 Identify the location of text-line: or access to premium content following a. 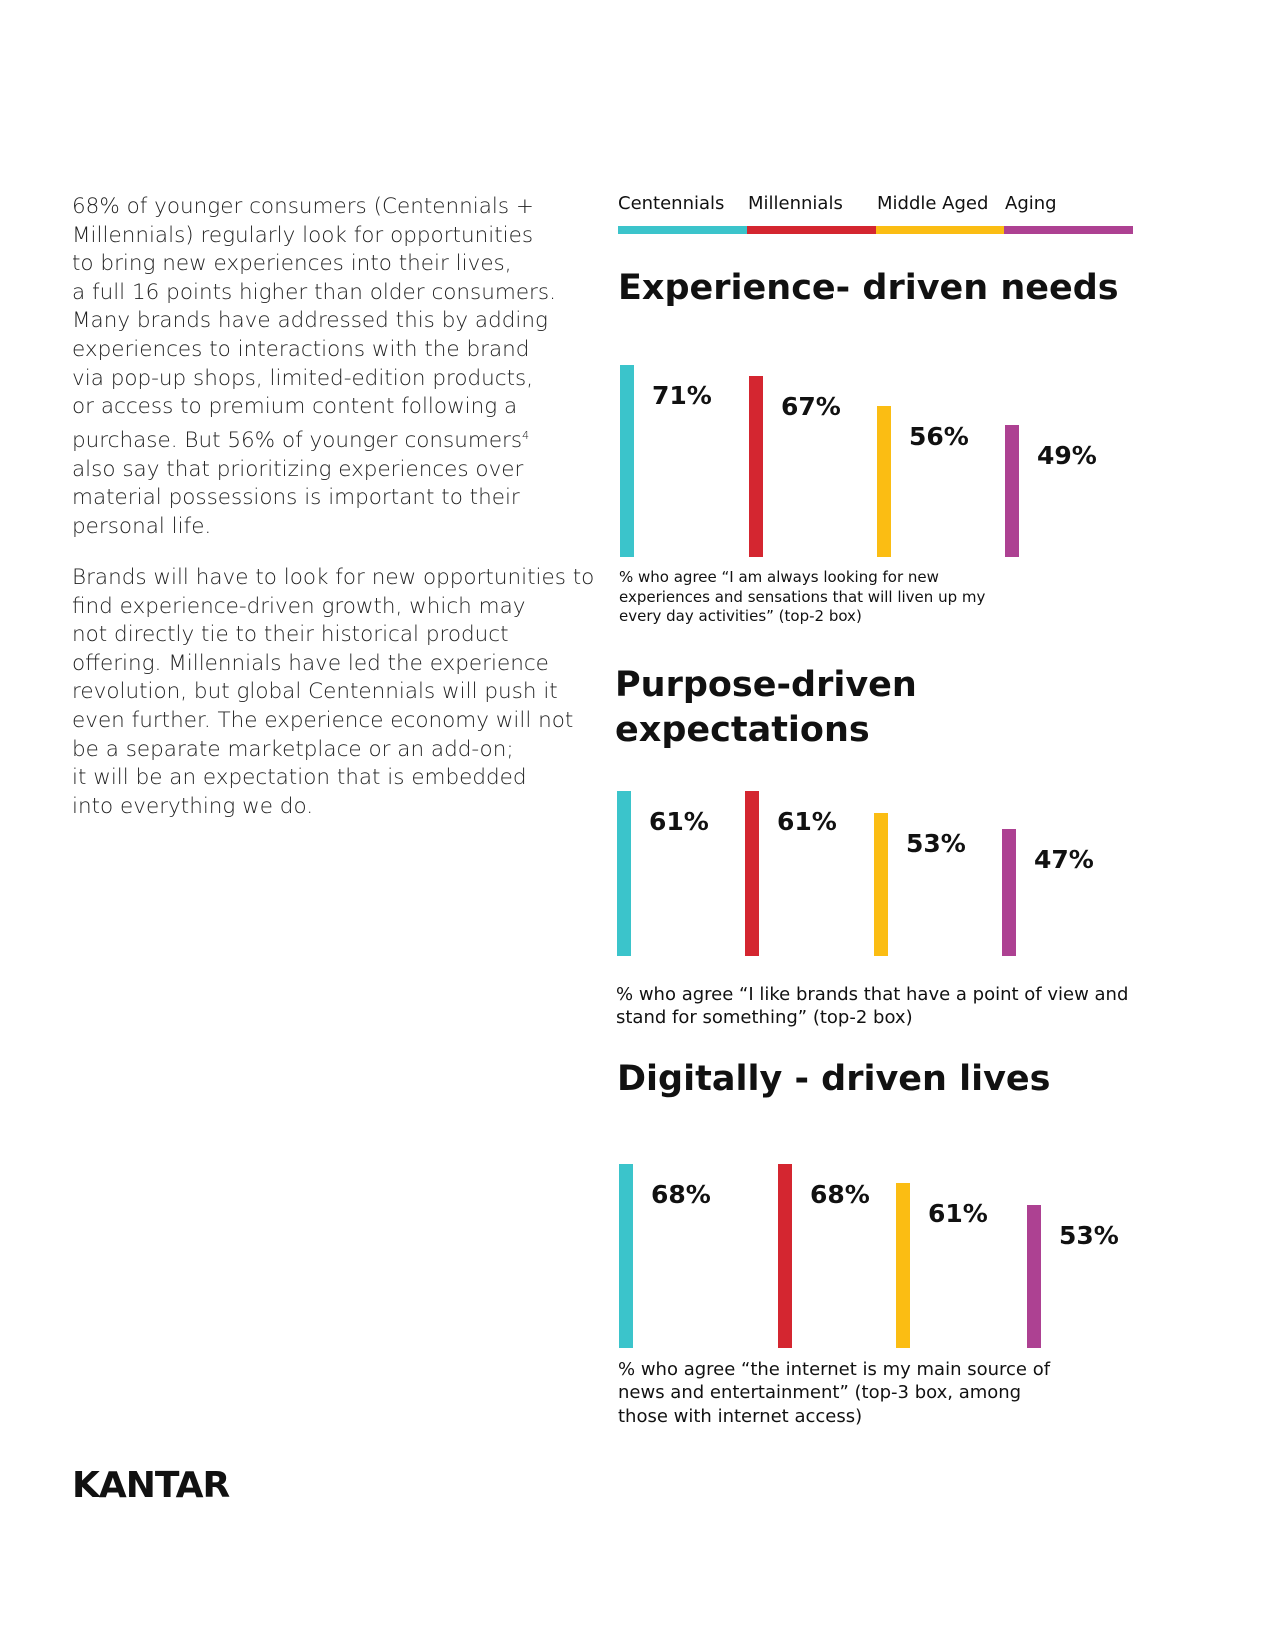
(295, 407).